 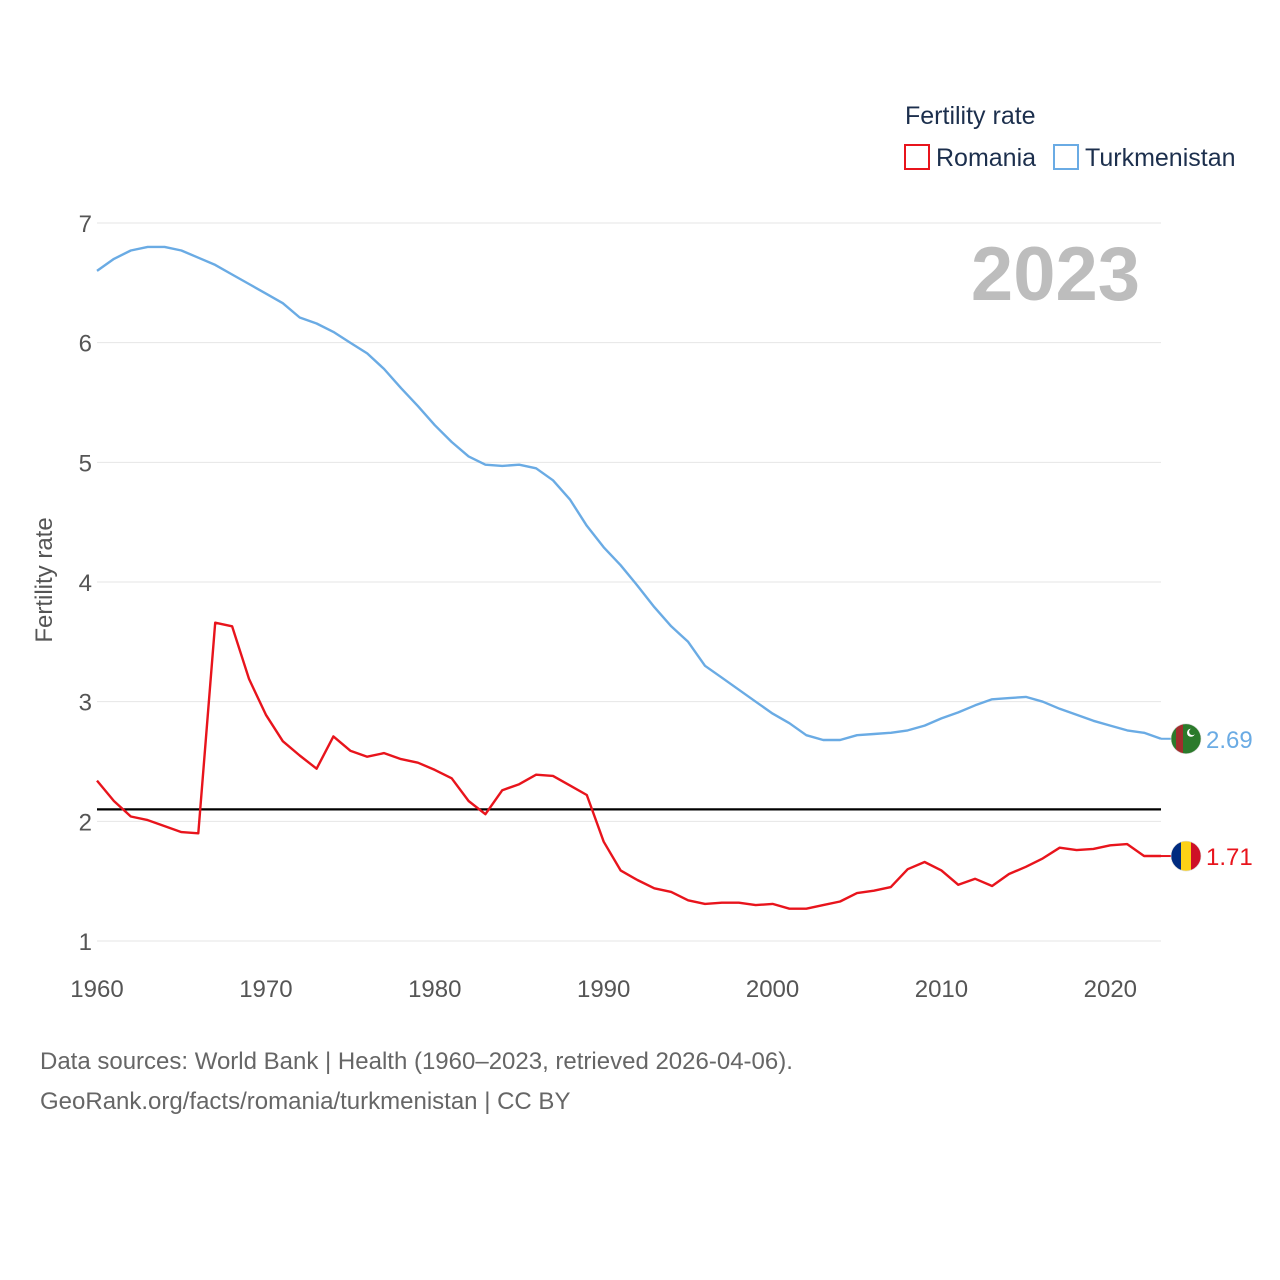 I want to click on legend-title: Fertility rate, so click(x=970, y=116).